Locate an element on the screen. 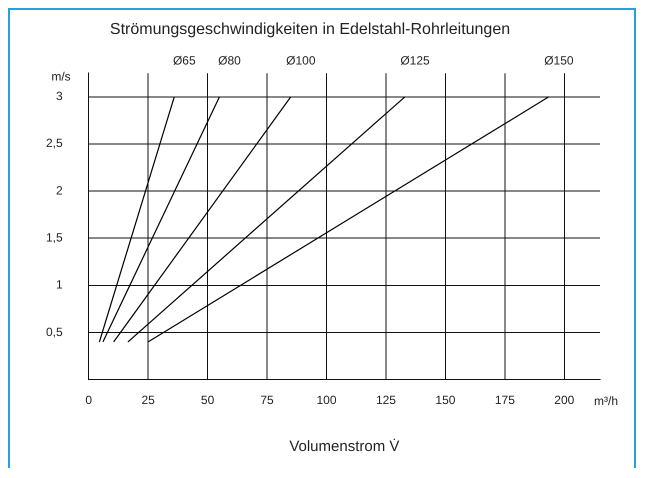 The width and height of the screenshot is (646, 478). x-tick-label: 0 is located at coordinates (88, 400).